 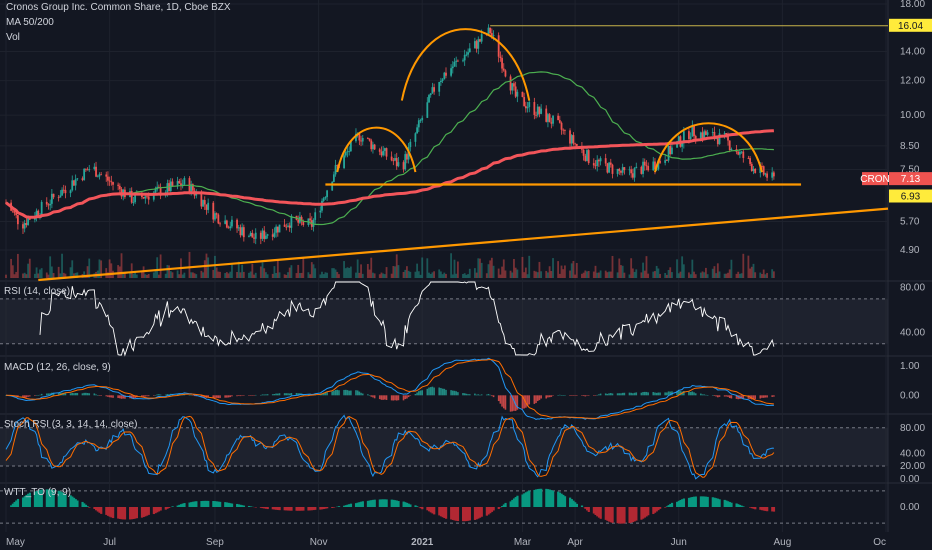 What do you see at coordinates (389, 388) in the screenshot?
I see `signal-line` at bounding box center [389, 388].